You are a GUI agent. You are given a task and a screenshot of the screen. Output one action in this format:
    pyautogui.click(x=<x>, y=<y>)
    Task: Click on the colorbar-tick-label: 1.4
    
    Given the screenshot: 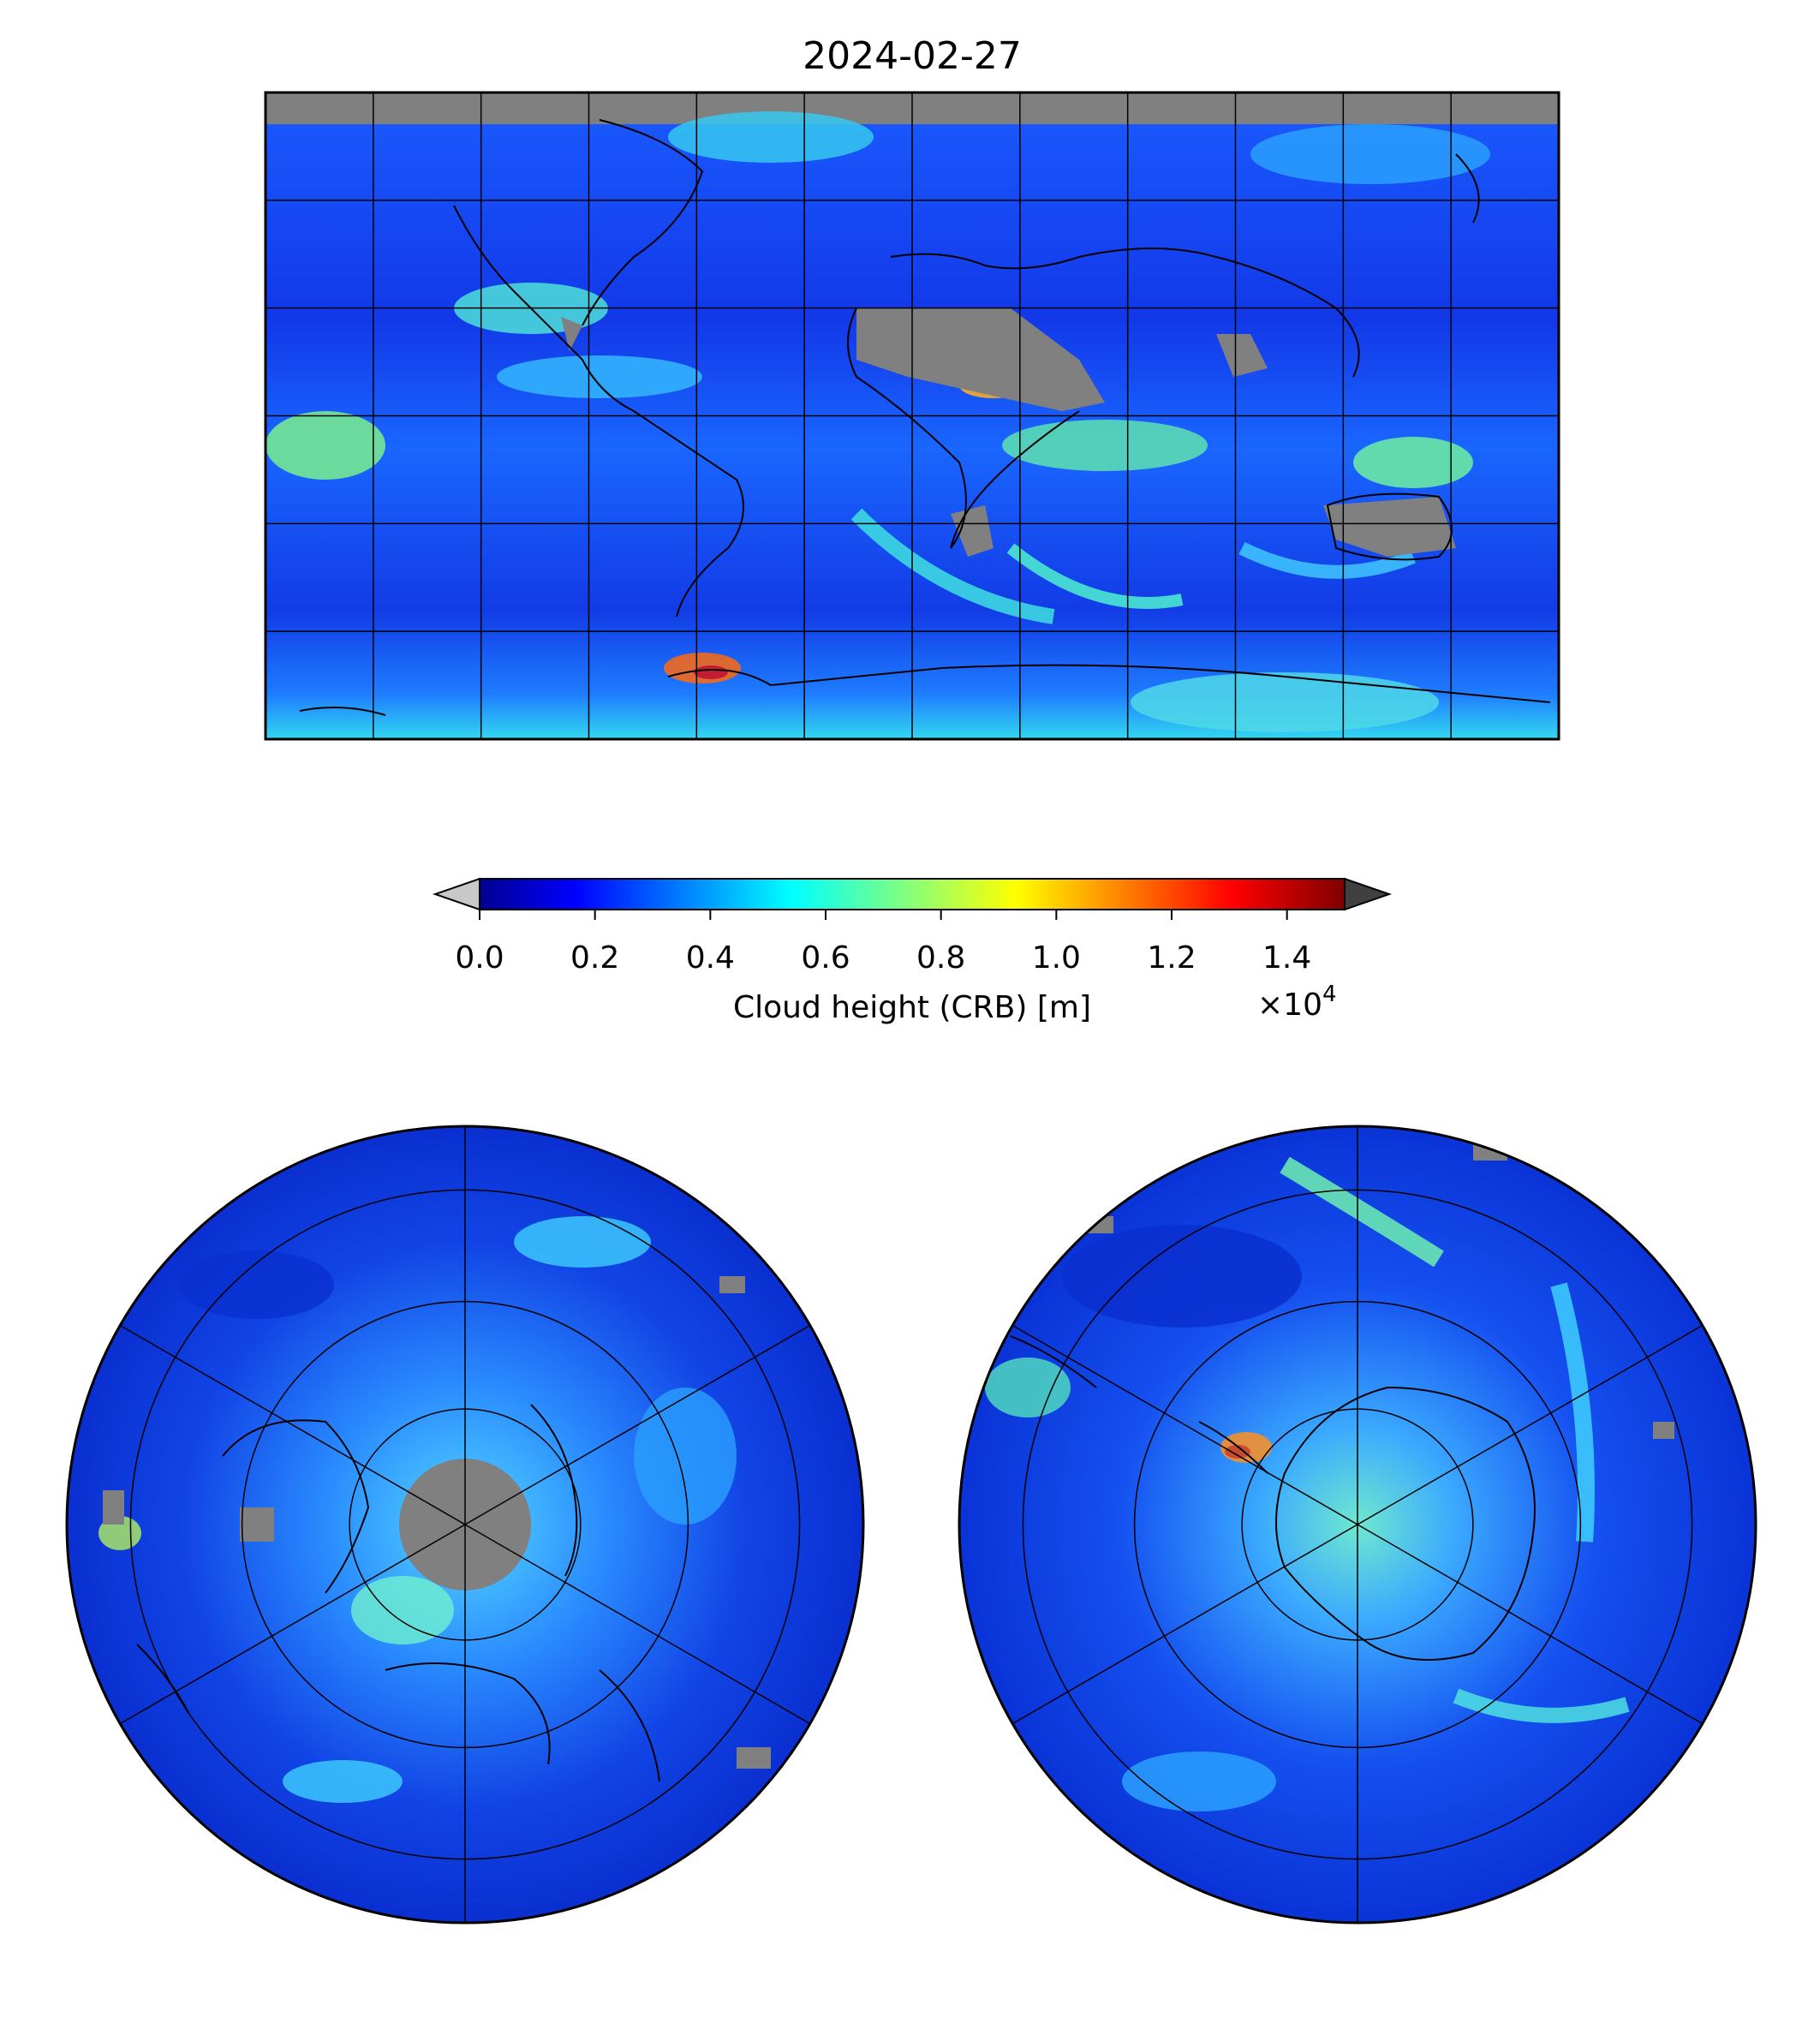 What is the action you would take?
    pyautogui.click(x=1286, y=958)
    